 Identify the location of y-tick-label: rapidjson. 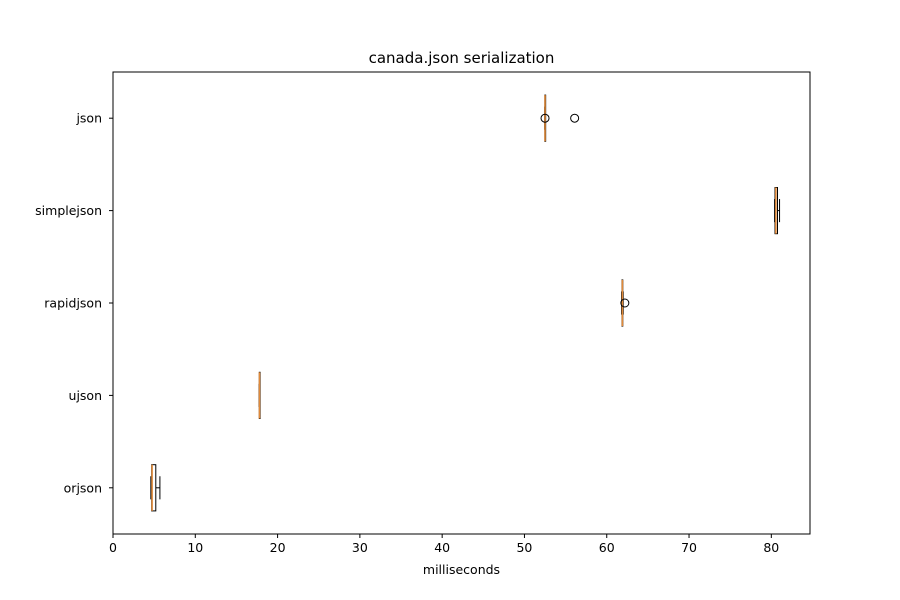
(73, 303).